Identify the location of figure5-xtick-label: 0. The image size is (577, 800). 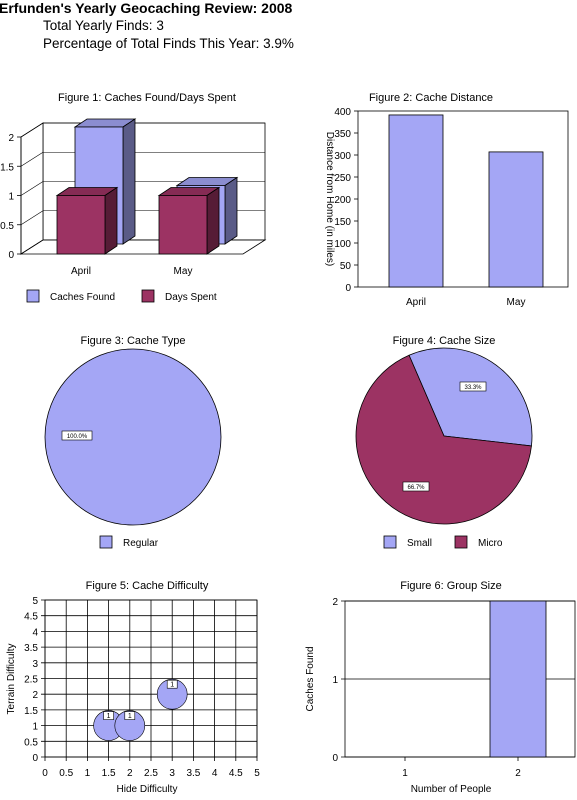
(45, 773).